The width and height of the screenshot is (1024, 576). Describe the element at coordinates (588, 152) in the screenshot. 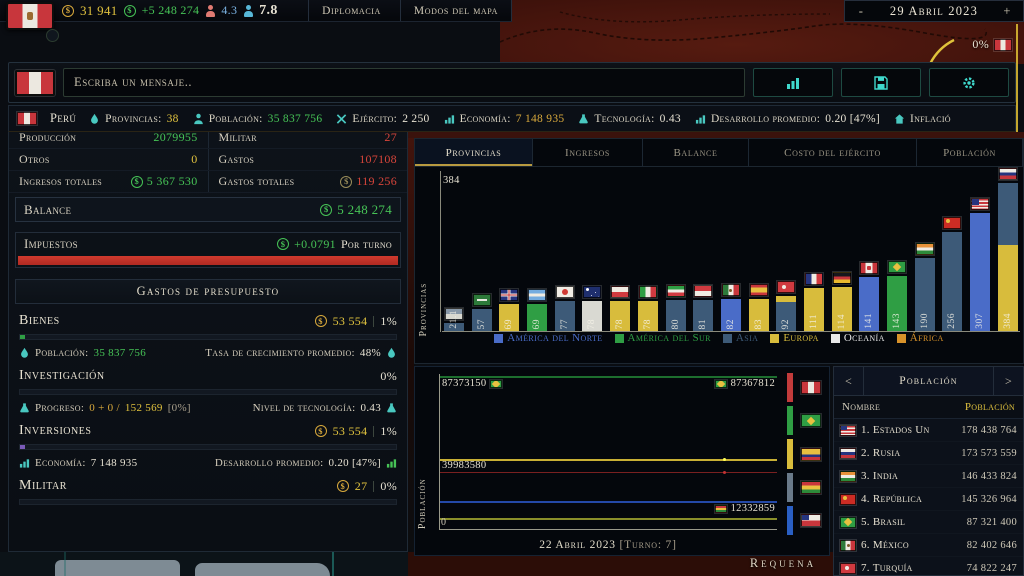

I see `tab-ingresos: Ingresos` at that location.